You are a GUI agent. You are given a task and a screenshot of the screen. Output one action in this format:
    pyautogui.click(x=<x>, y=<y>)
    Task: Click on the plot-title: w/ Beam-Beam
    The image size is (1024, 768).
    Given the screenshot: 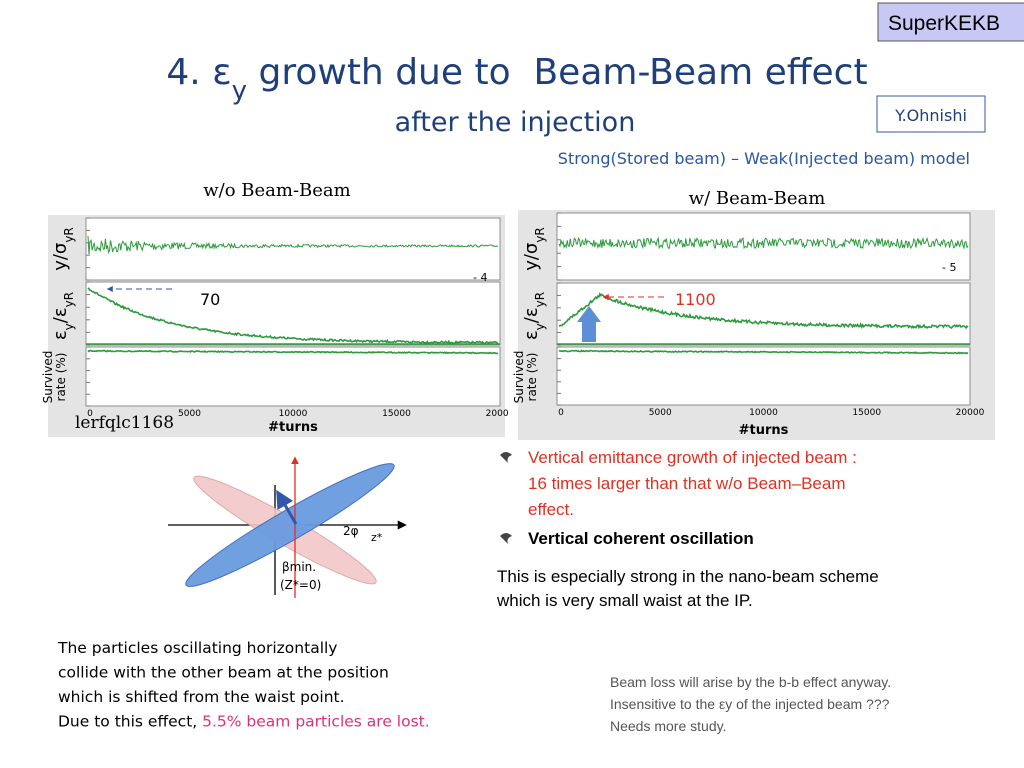 What is the action you would take?
    pyautogui.click(x=757, y=198)
    